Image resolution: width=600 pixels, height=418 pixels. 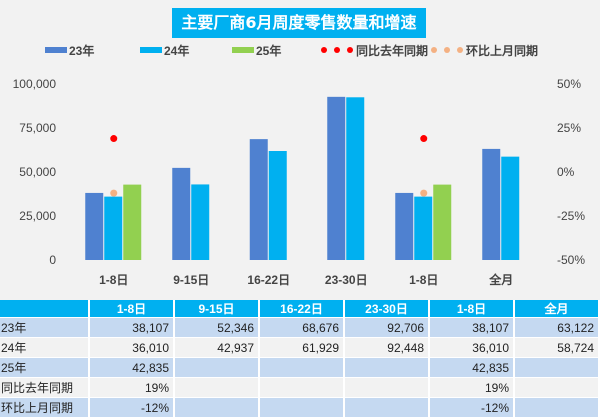 I want to click on row-label: 同比去年同期, so click(x=45, y=387).